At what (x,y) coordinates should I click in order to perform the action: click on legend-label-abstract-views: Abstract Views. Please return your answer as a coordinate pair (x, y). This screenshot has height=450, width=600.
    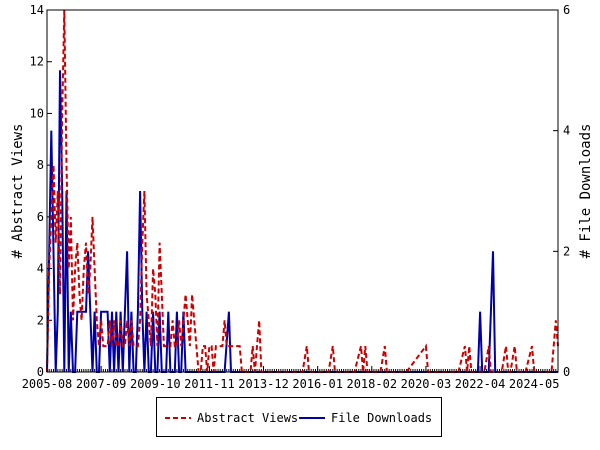
    Looking at the image, I should click on (248, 418).